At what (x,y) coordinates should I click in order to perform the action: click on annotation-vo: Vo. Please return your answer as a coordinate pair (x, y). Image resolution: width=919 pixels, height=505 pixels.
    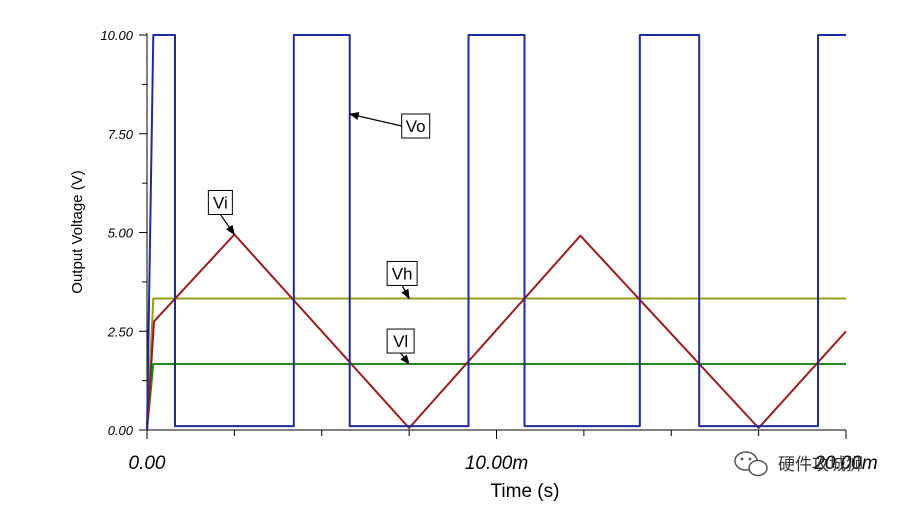
    Looking at the image, I should click on (389, 125).